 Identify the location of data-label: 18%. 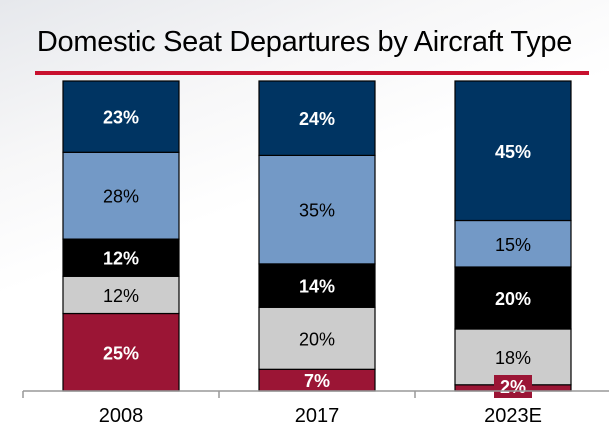
(513, 358).